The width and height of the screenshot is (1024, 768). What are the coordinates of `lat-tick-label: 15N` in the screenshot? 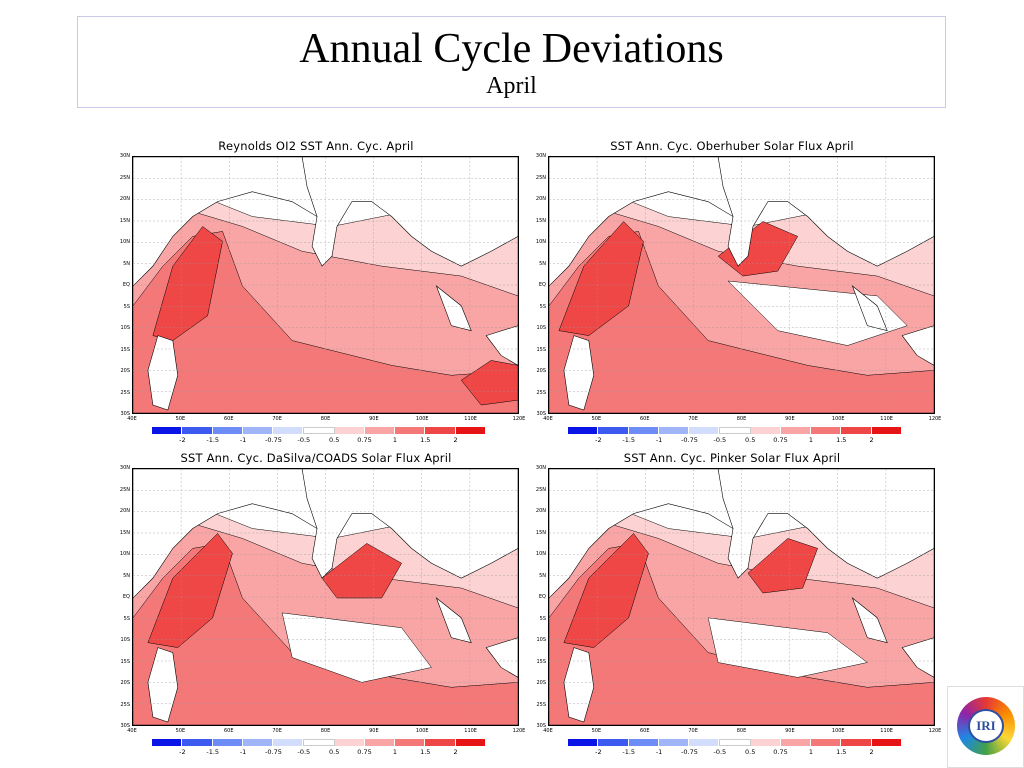 It's located at (124, 532).